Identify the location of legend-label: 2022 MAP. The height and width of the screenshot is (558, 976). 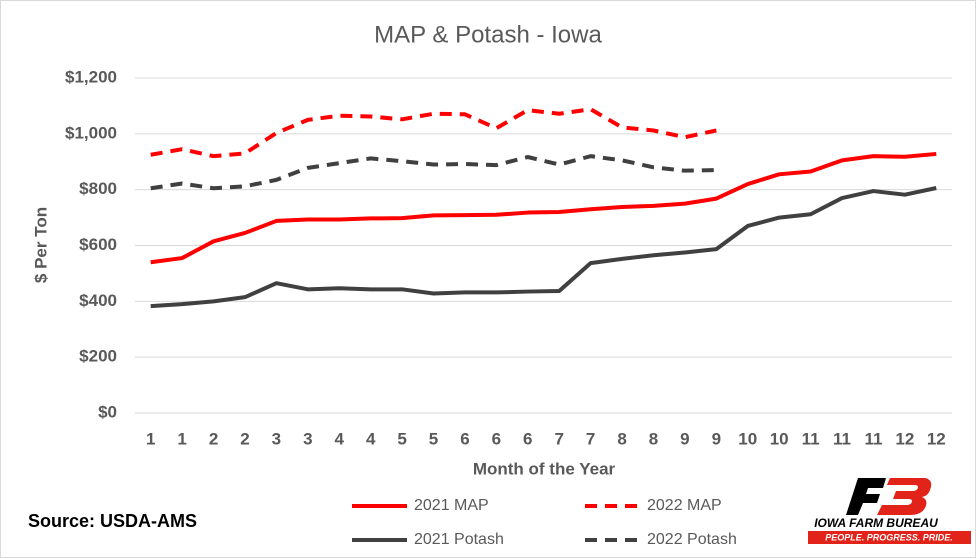
(684, 505).